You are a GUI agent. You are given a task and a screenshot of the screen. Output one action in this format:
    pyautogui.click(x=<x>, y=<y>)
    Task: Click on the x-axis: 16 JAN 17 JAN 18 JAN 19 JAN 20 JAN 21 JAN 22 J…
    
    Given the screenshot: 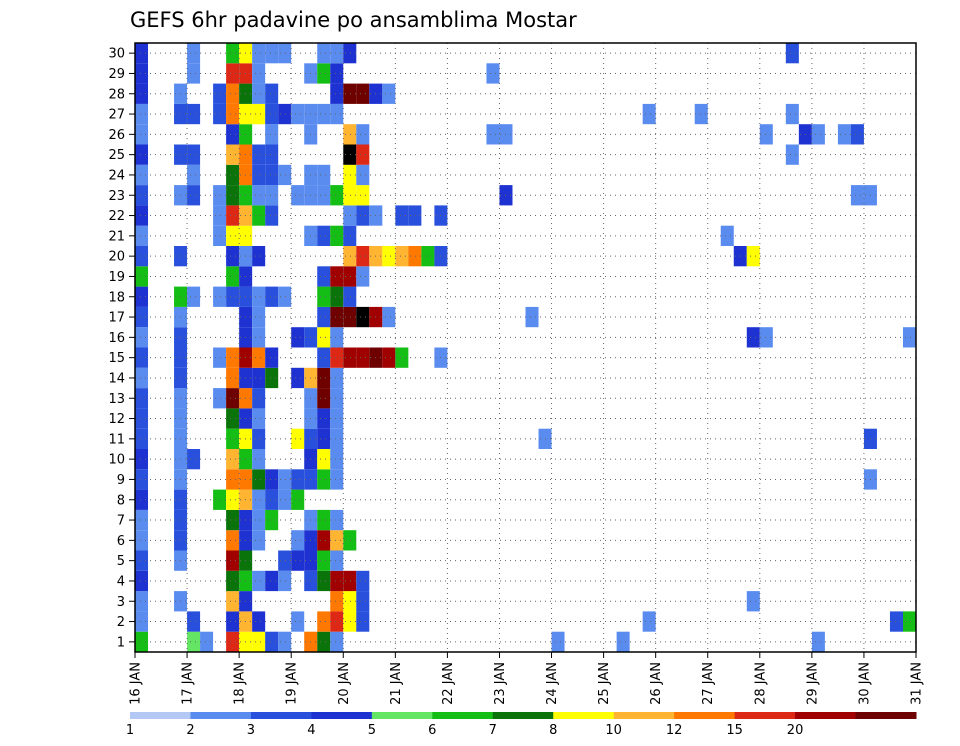 What is the action you would take?
    pyautogui.click(x=527, y=678)
    